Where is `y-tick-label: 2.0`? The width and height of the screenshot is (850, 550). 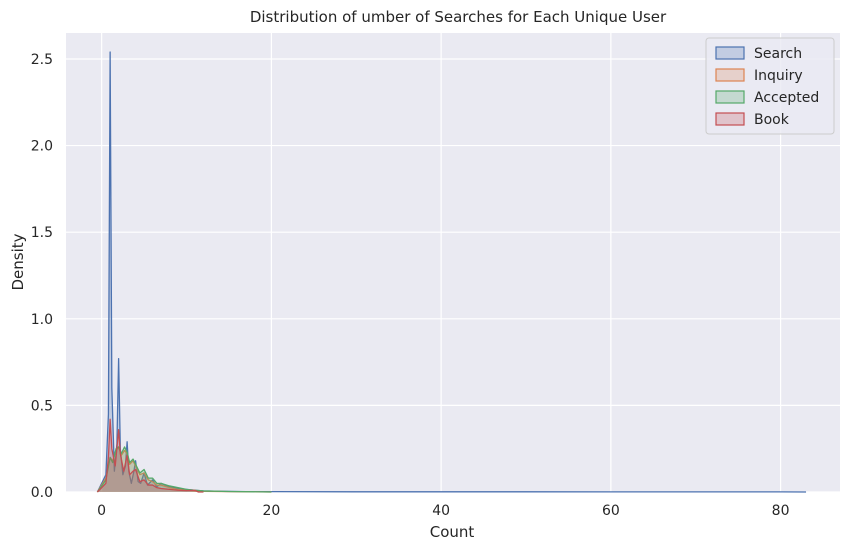 y-tick-label: 2.0 is located at coordinates (42, 147).